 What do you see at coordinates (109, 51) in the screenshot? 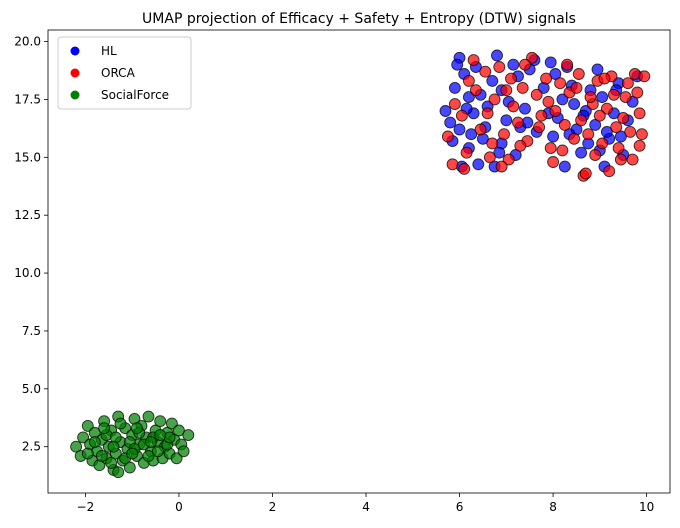
I see `legend-label-hl: HL` at bounding box center [109, 51].